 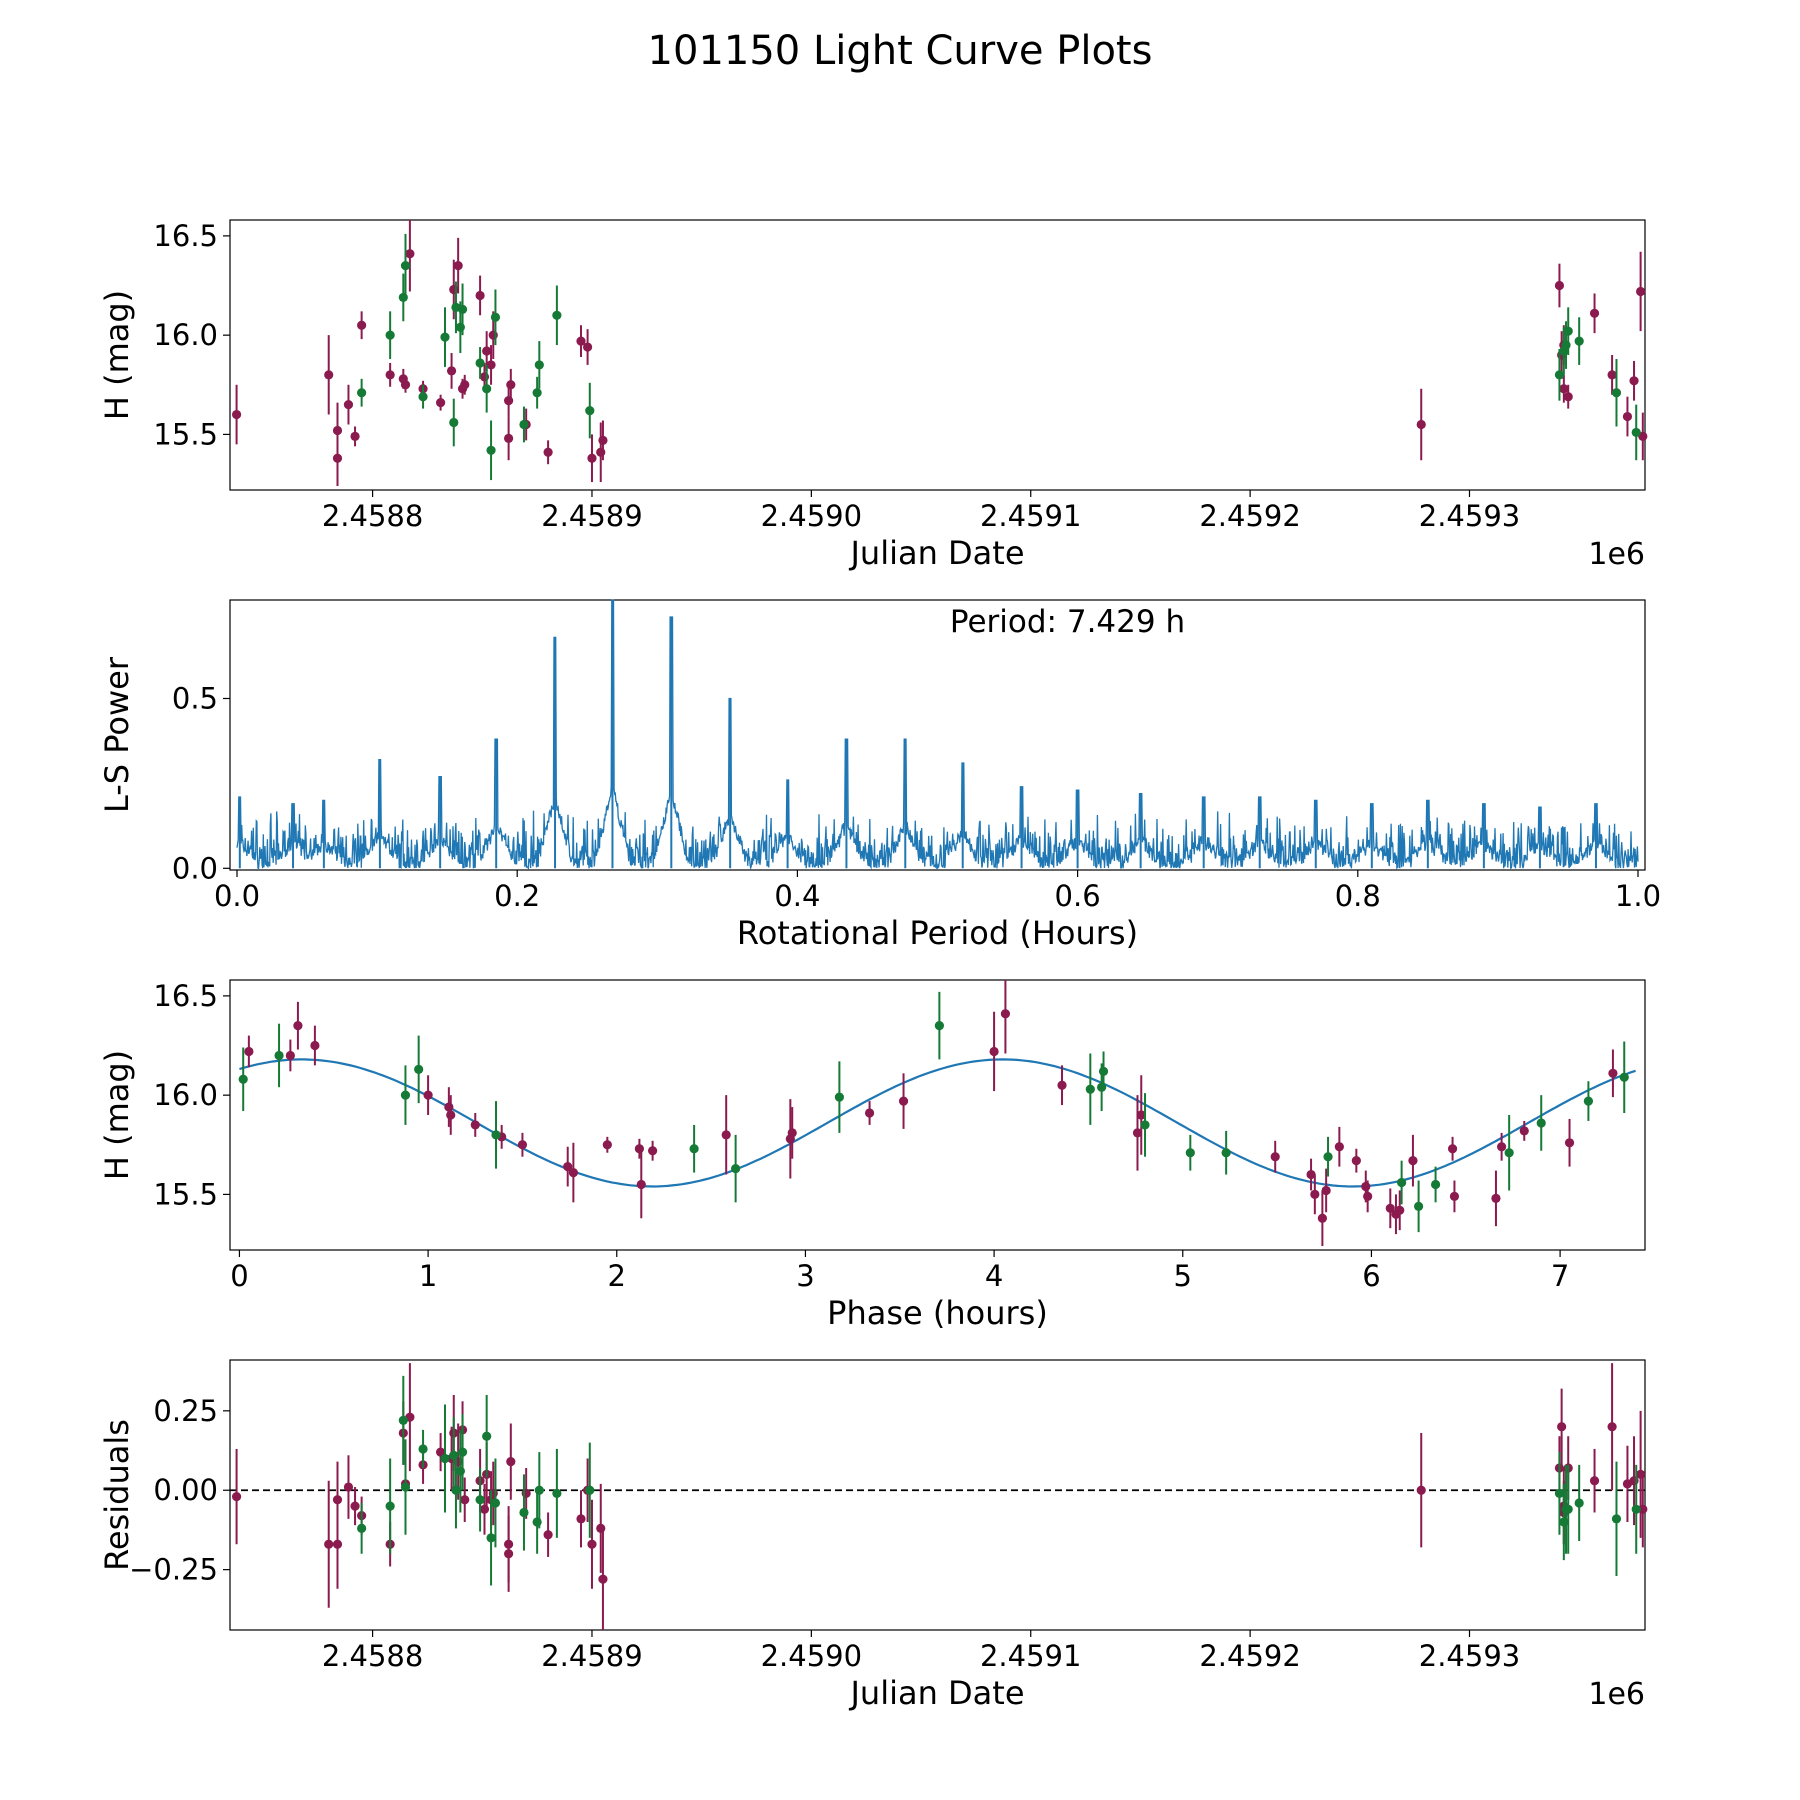 I want to click on x-axis-label: Julian Date, so click(x=936, y=553).